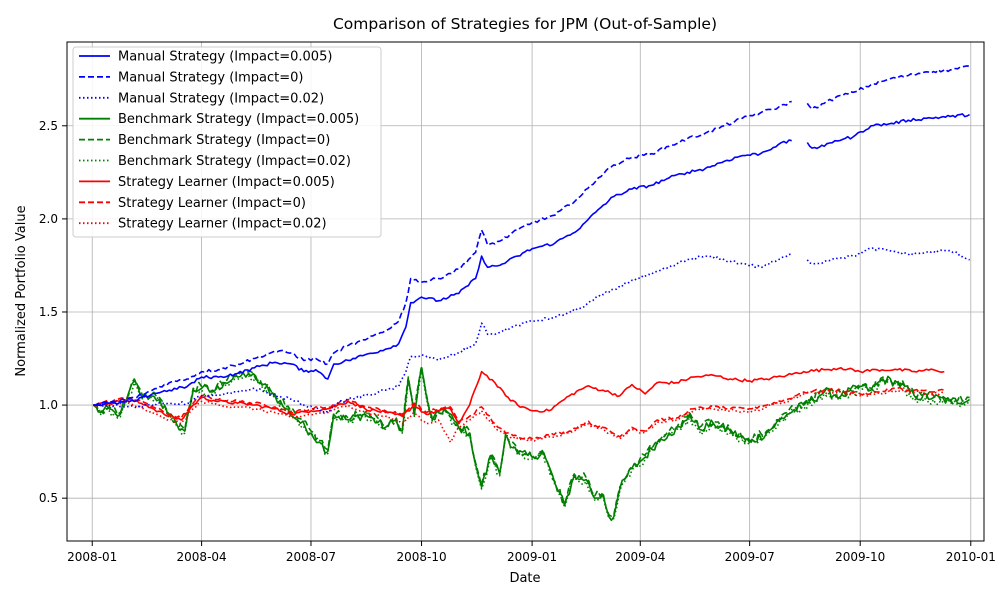 The height and width of the screenshot is (604, 1000). Describe the element at coordinates (971, 557) in the screenshot. I see `x-tick-label: 2010-01` at that location.